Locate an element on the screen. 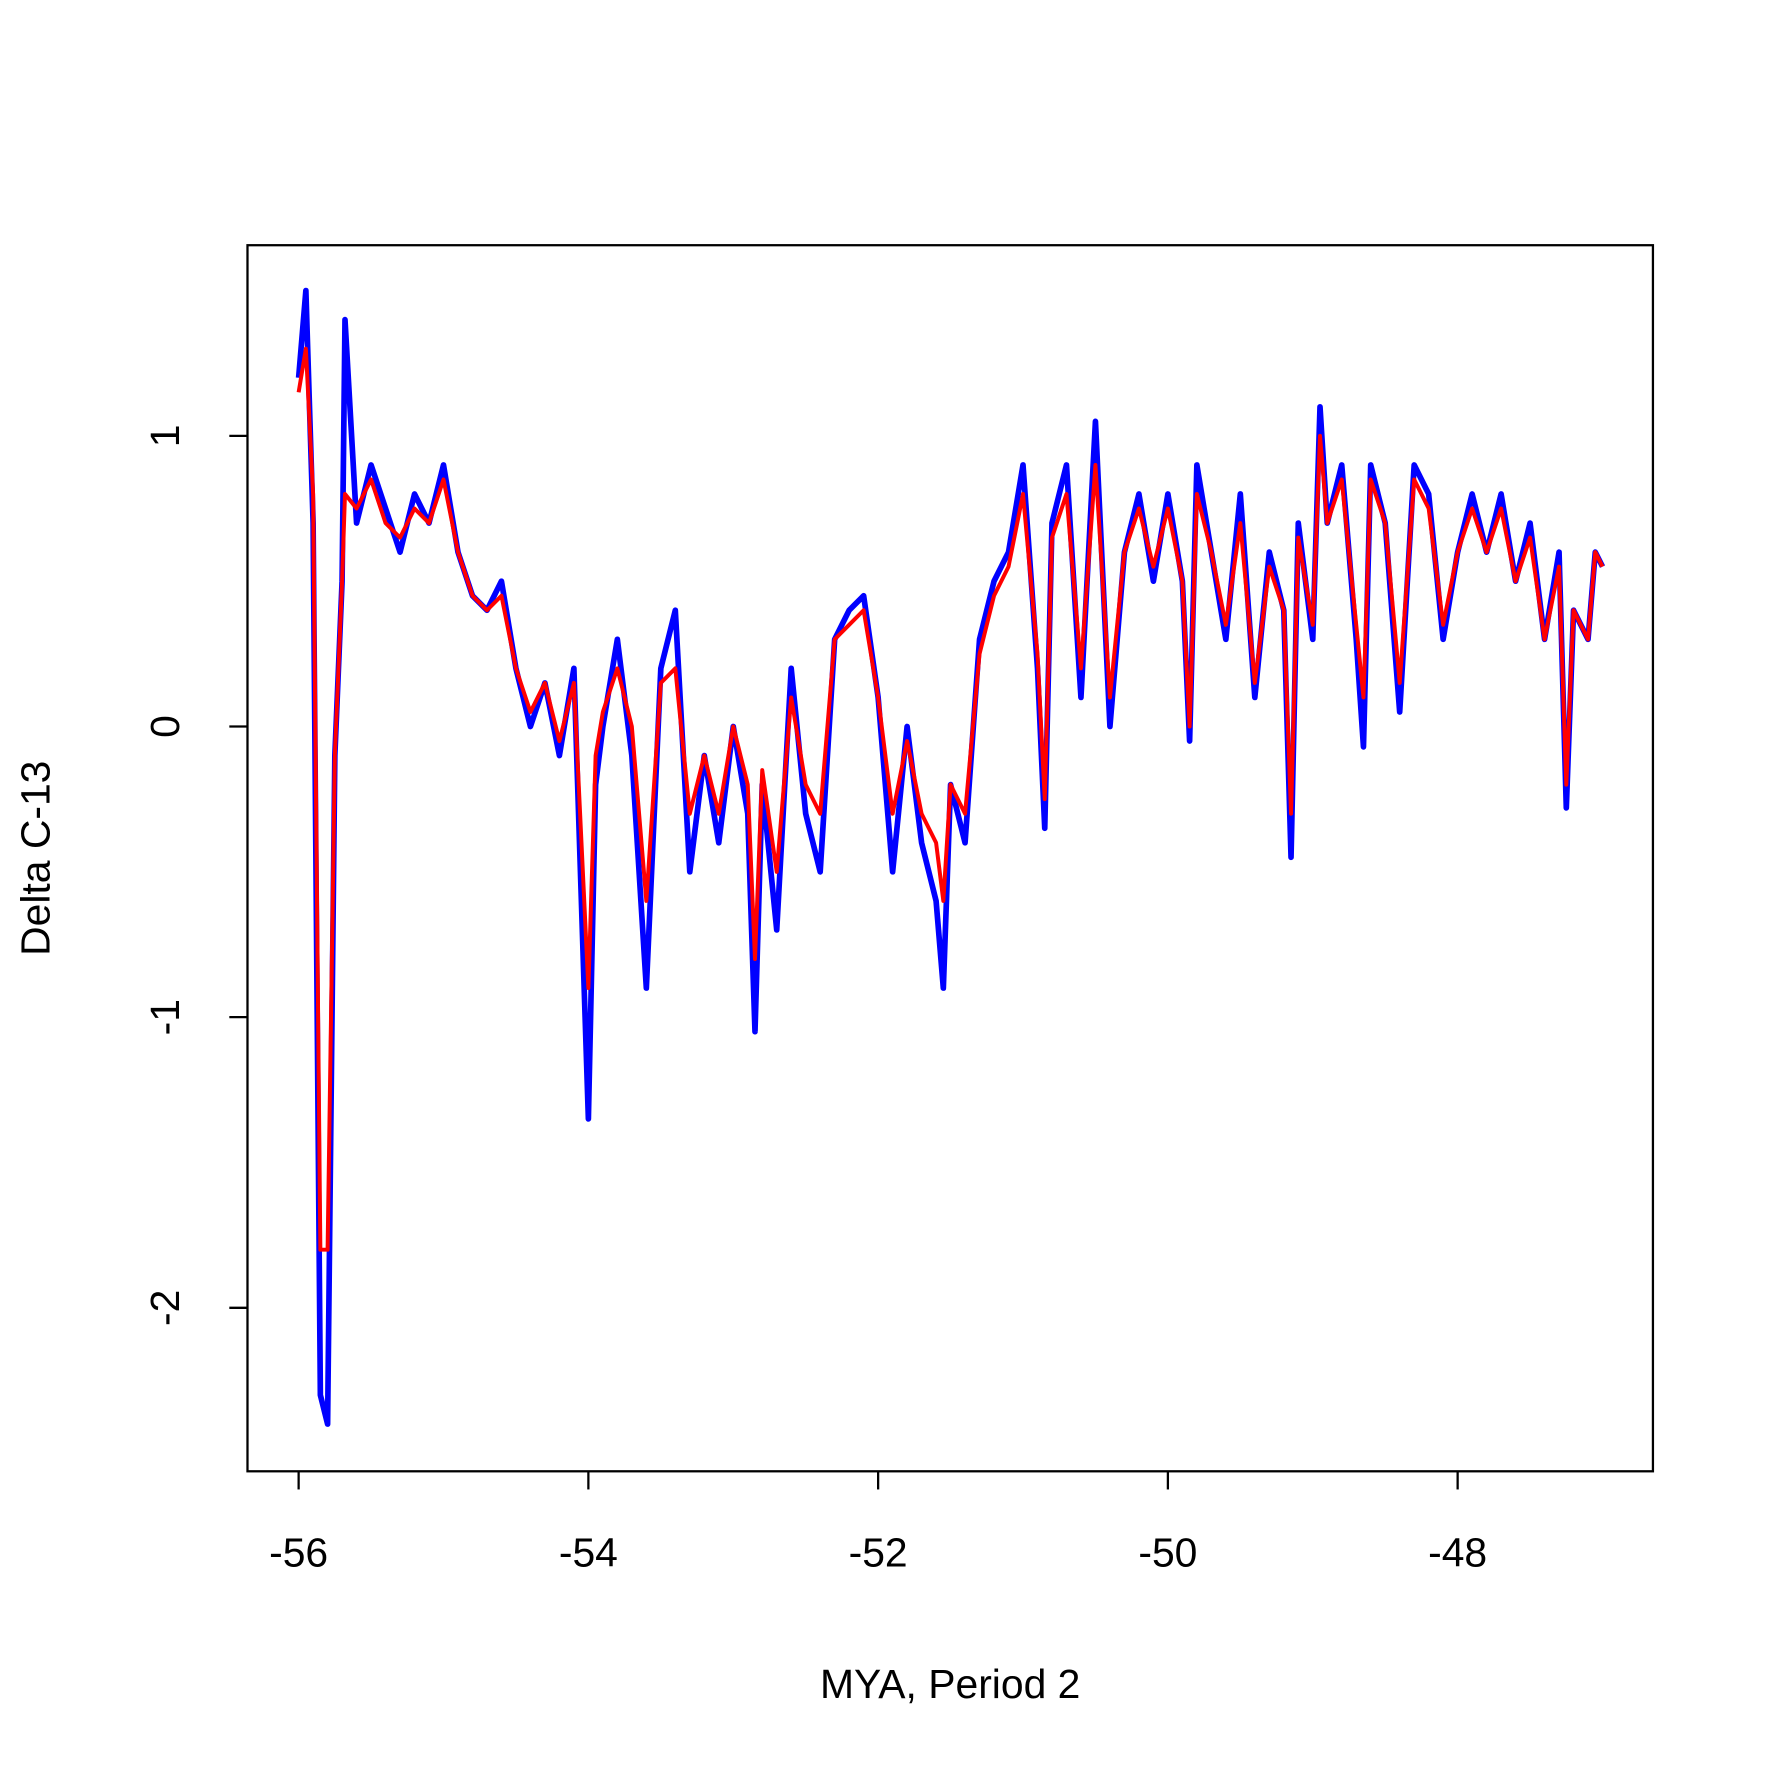 Image resolution: width=1771 pixels, height=1771 pixels. y-tick-label: -2 is located at coordinates (165, 1308).